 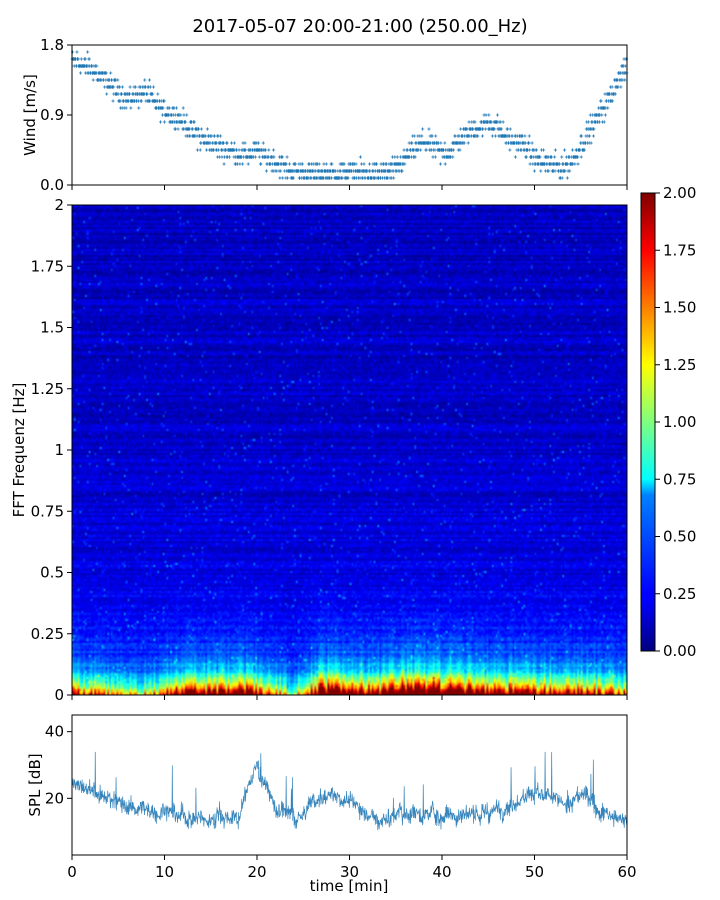 What do you see at coordinates (30, 115) in the screenshot?
I see `wind-y-axis-label: Wind [m/s]` at bounding box center [30, 115].